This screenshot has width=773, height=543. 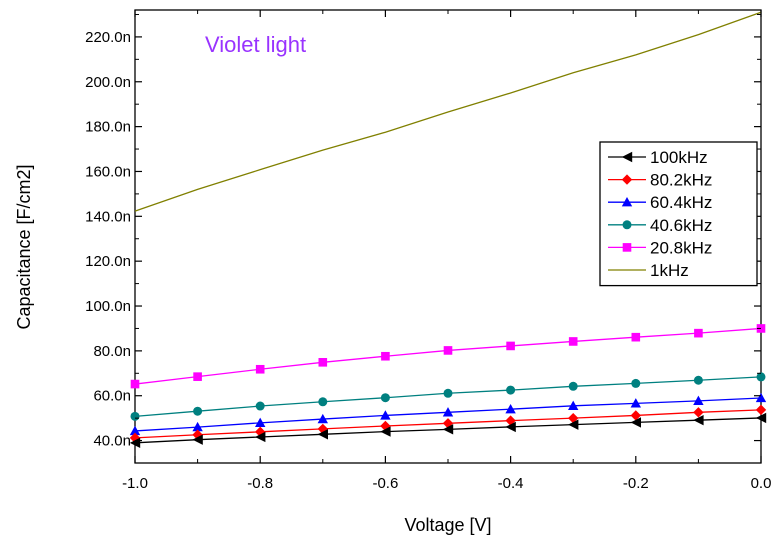 What do you see at coordinates (447, 525) in the screenshot?
I see `x-axis-title: Voltage [V]` at bounding box center [447, 525].